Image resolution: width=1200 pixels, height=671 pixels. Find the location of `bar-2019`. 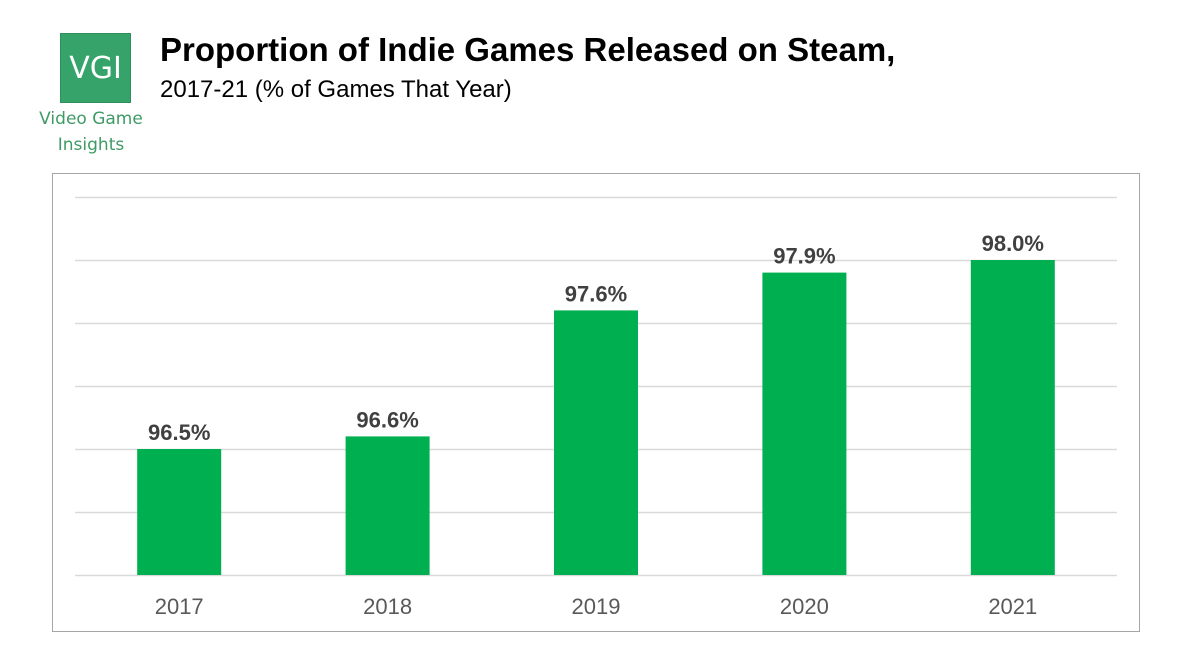

bar-2019 is located at coordinates (596, 442).